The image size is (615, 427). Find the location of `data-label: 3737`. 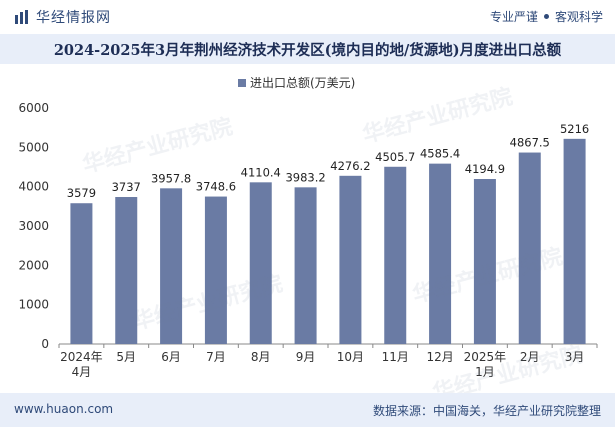

data-label: 3737 is located at coordinates (126, 187).